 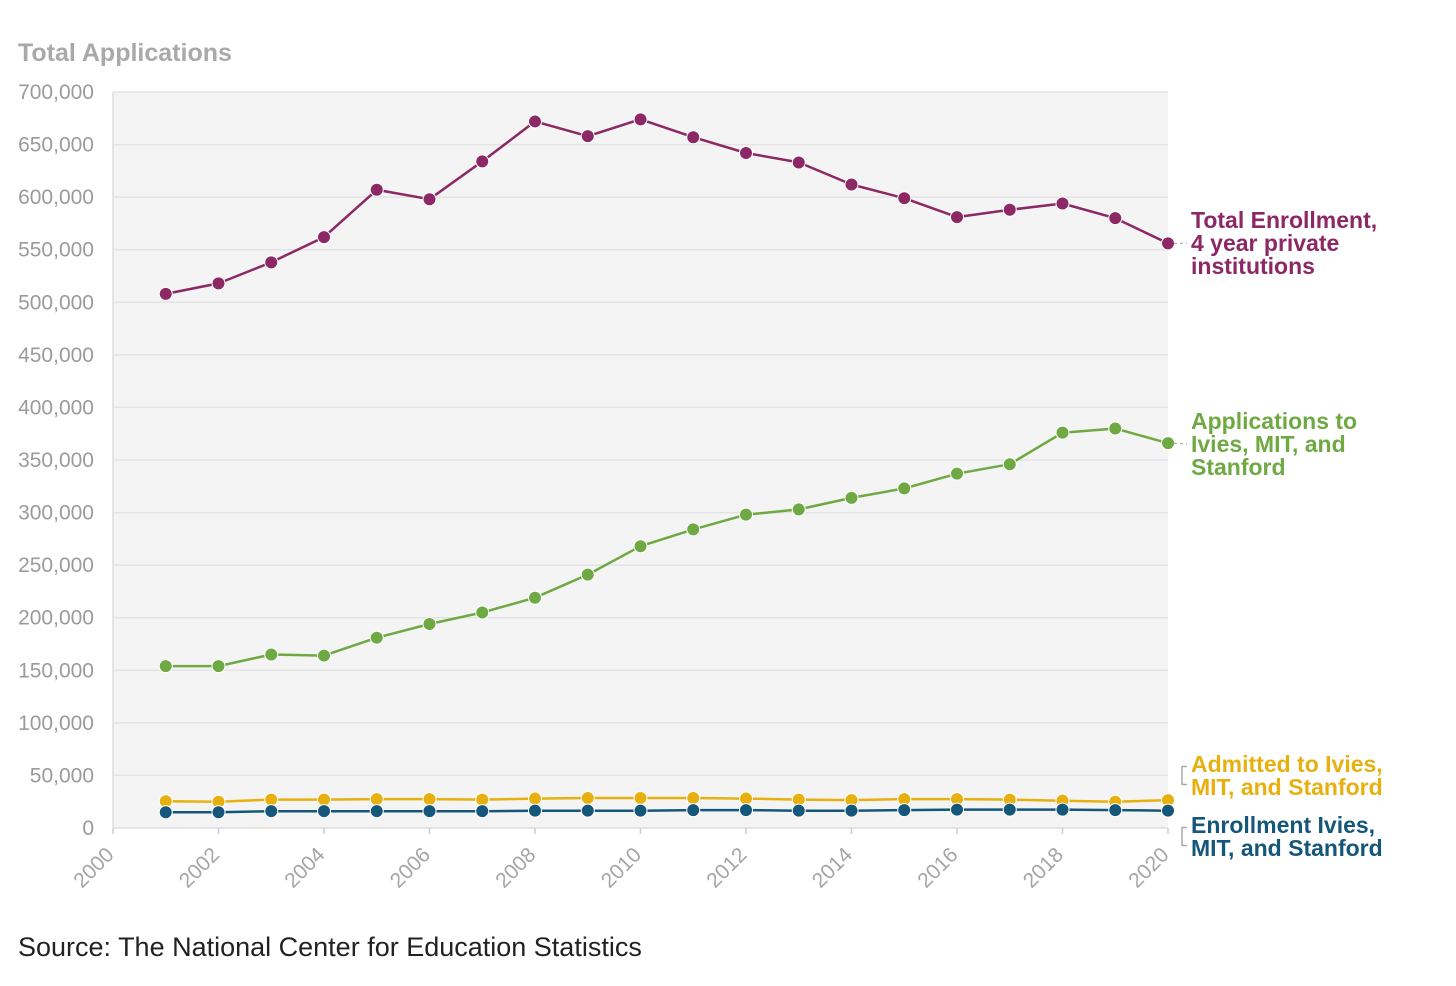 I want to click on series-label-total_enrollment: 4 year private, so click(x=1265, y=243).